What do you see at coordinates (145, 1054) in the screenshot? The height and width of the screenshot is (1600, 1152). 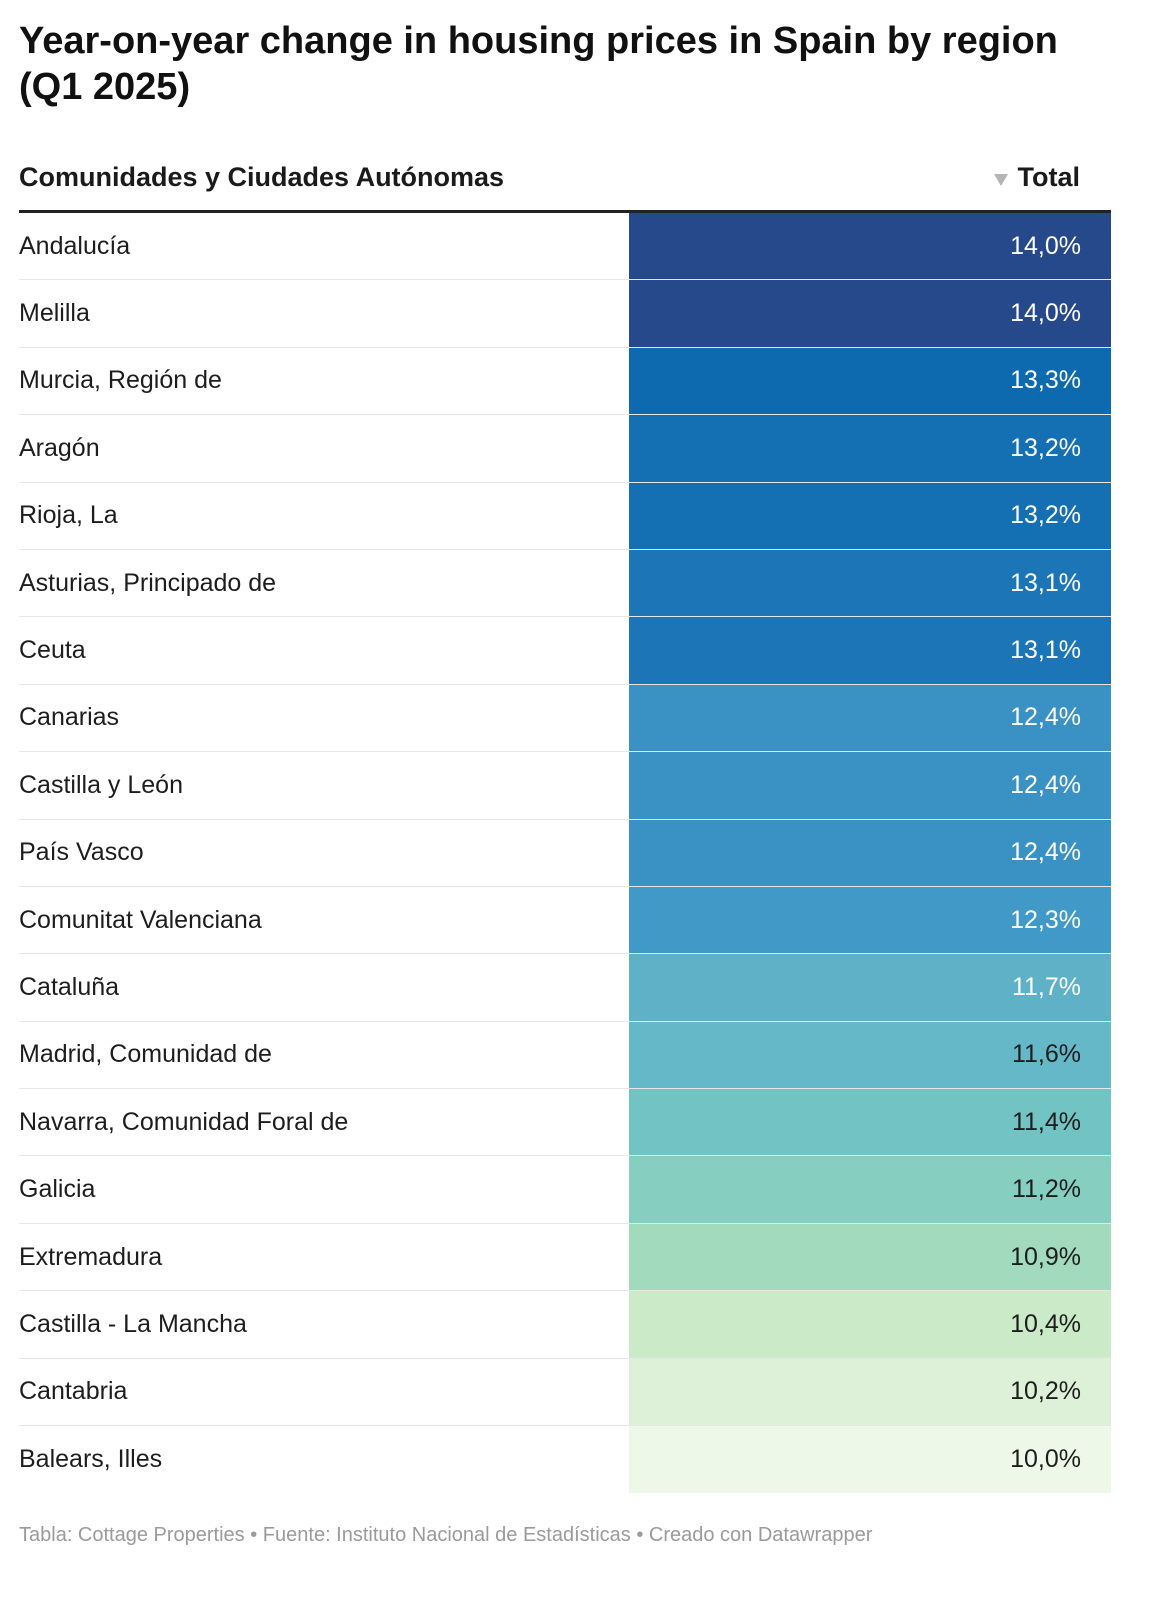 I see `region-cell: Madrid, Comunidad de` at bounding box center [145, 1054].